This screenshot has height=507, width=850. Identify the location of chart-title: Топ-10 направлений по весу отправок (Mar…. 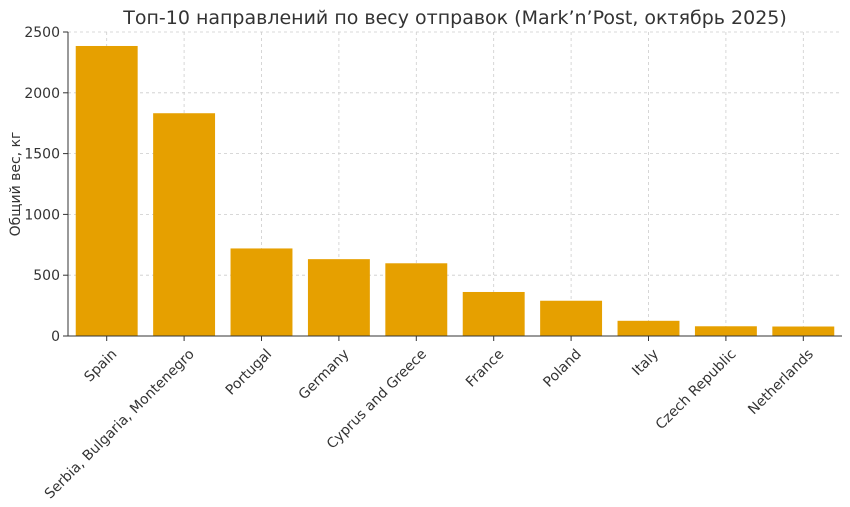
(454, 18).